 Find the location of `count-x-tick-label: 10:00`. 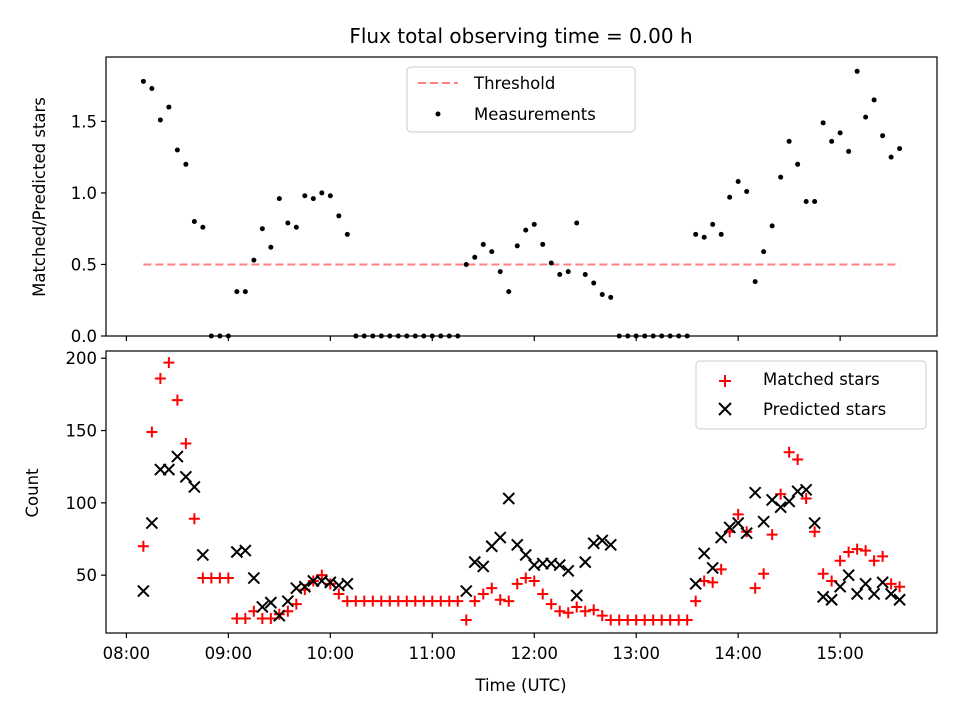

count-x-tick-label: 10:00 is located at coordinates (331, 653).